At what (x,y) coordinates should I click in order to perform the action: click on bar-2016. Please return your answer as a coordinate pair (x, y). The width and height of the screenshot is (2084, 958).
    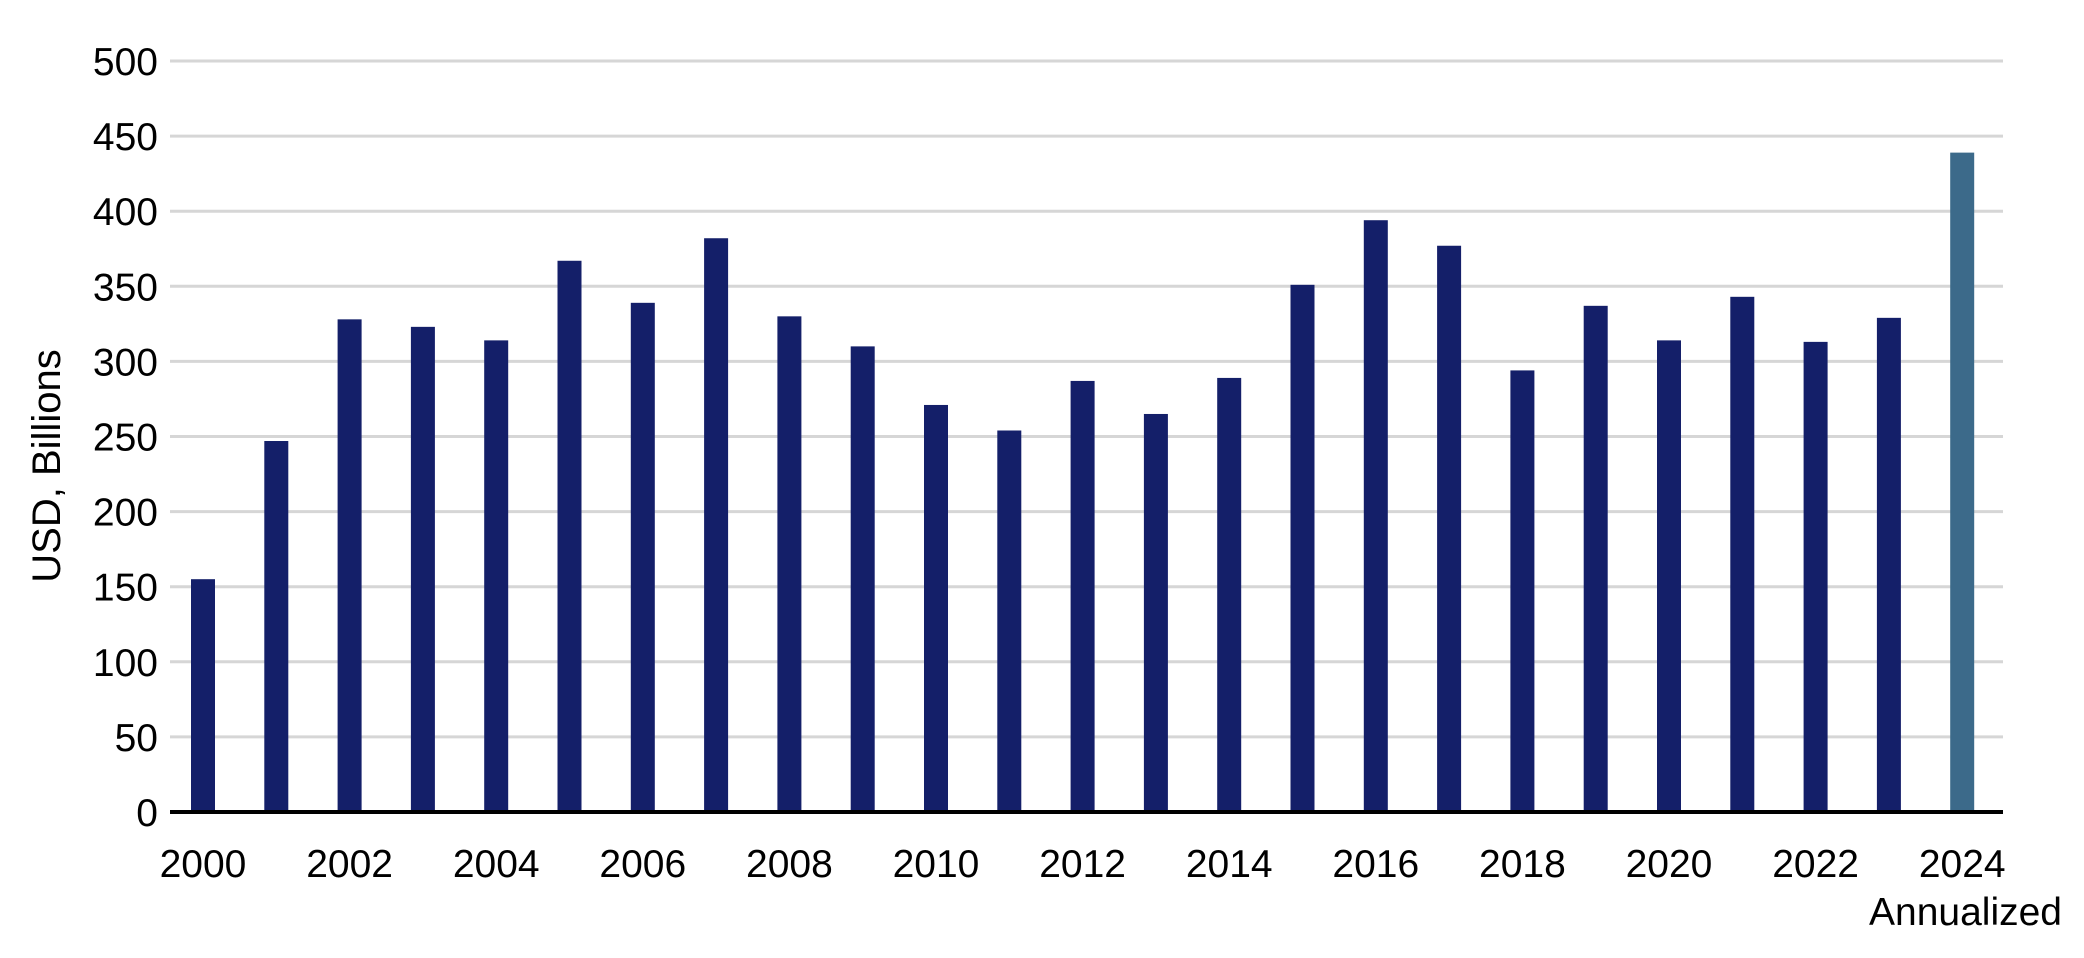
    Looking at the image, I should click on (1375, 516).